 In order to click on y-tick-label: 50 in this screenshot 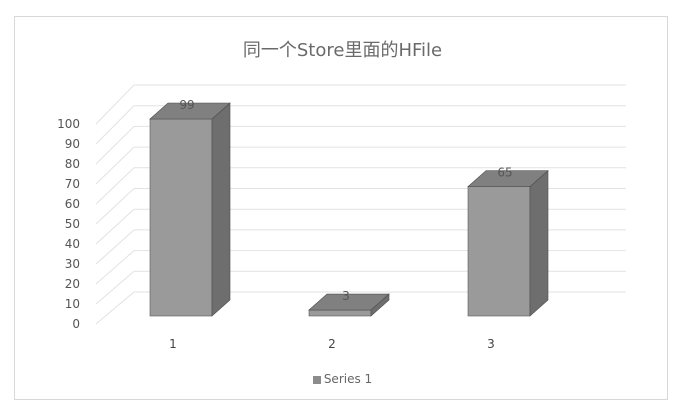, I will do `click(72, 224)`.